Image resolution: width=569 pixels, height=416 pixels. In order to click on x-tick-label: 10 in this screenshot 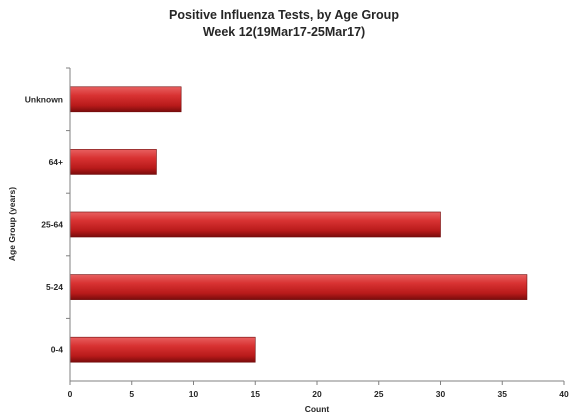, I will do `click(194, 394)`.